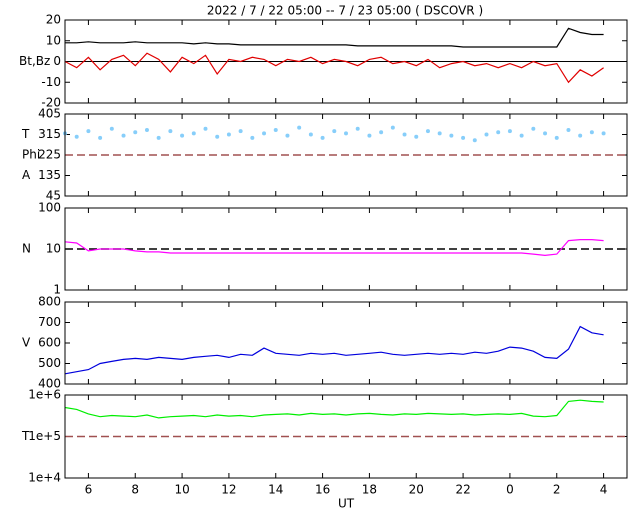 The image size is (640, 512). Describe the element at coordinates (181, 490) in the screenshot. I see `x-tick-label: 10` at that location.